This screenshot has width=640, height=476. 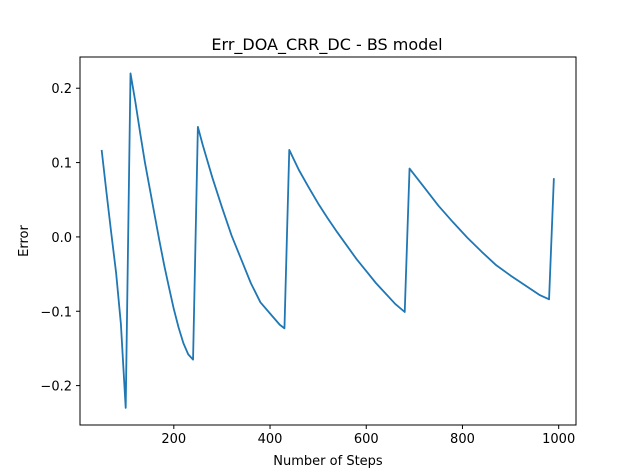 I want to click on x-tick-label: 200, so click(x=173, y=439).